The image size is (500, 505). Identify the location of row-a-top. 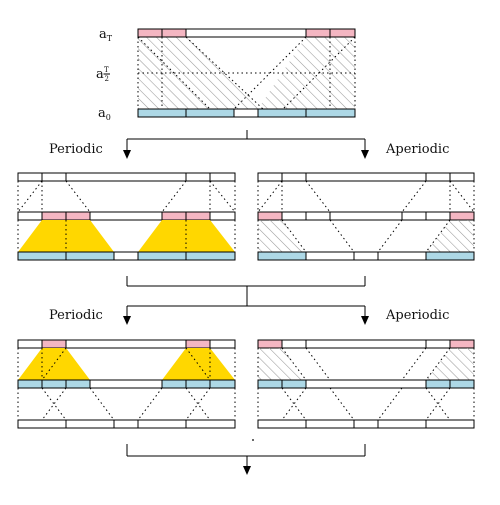
(246, 33).